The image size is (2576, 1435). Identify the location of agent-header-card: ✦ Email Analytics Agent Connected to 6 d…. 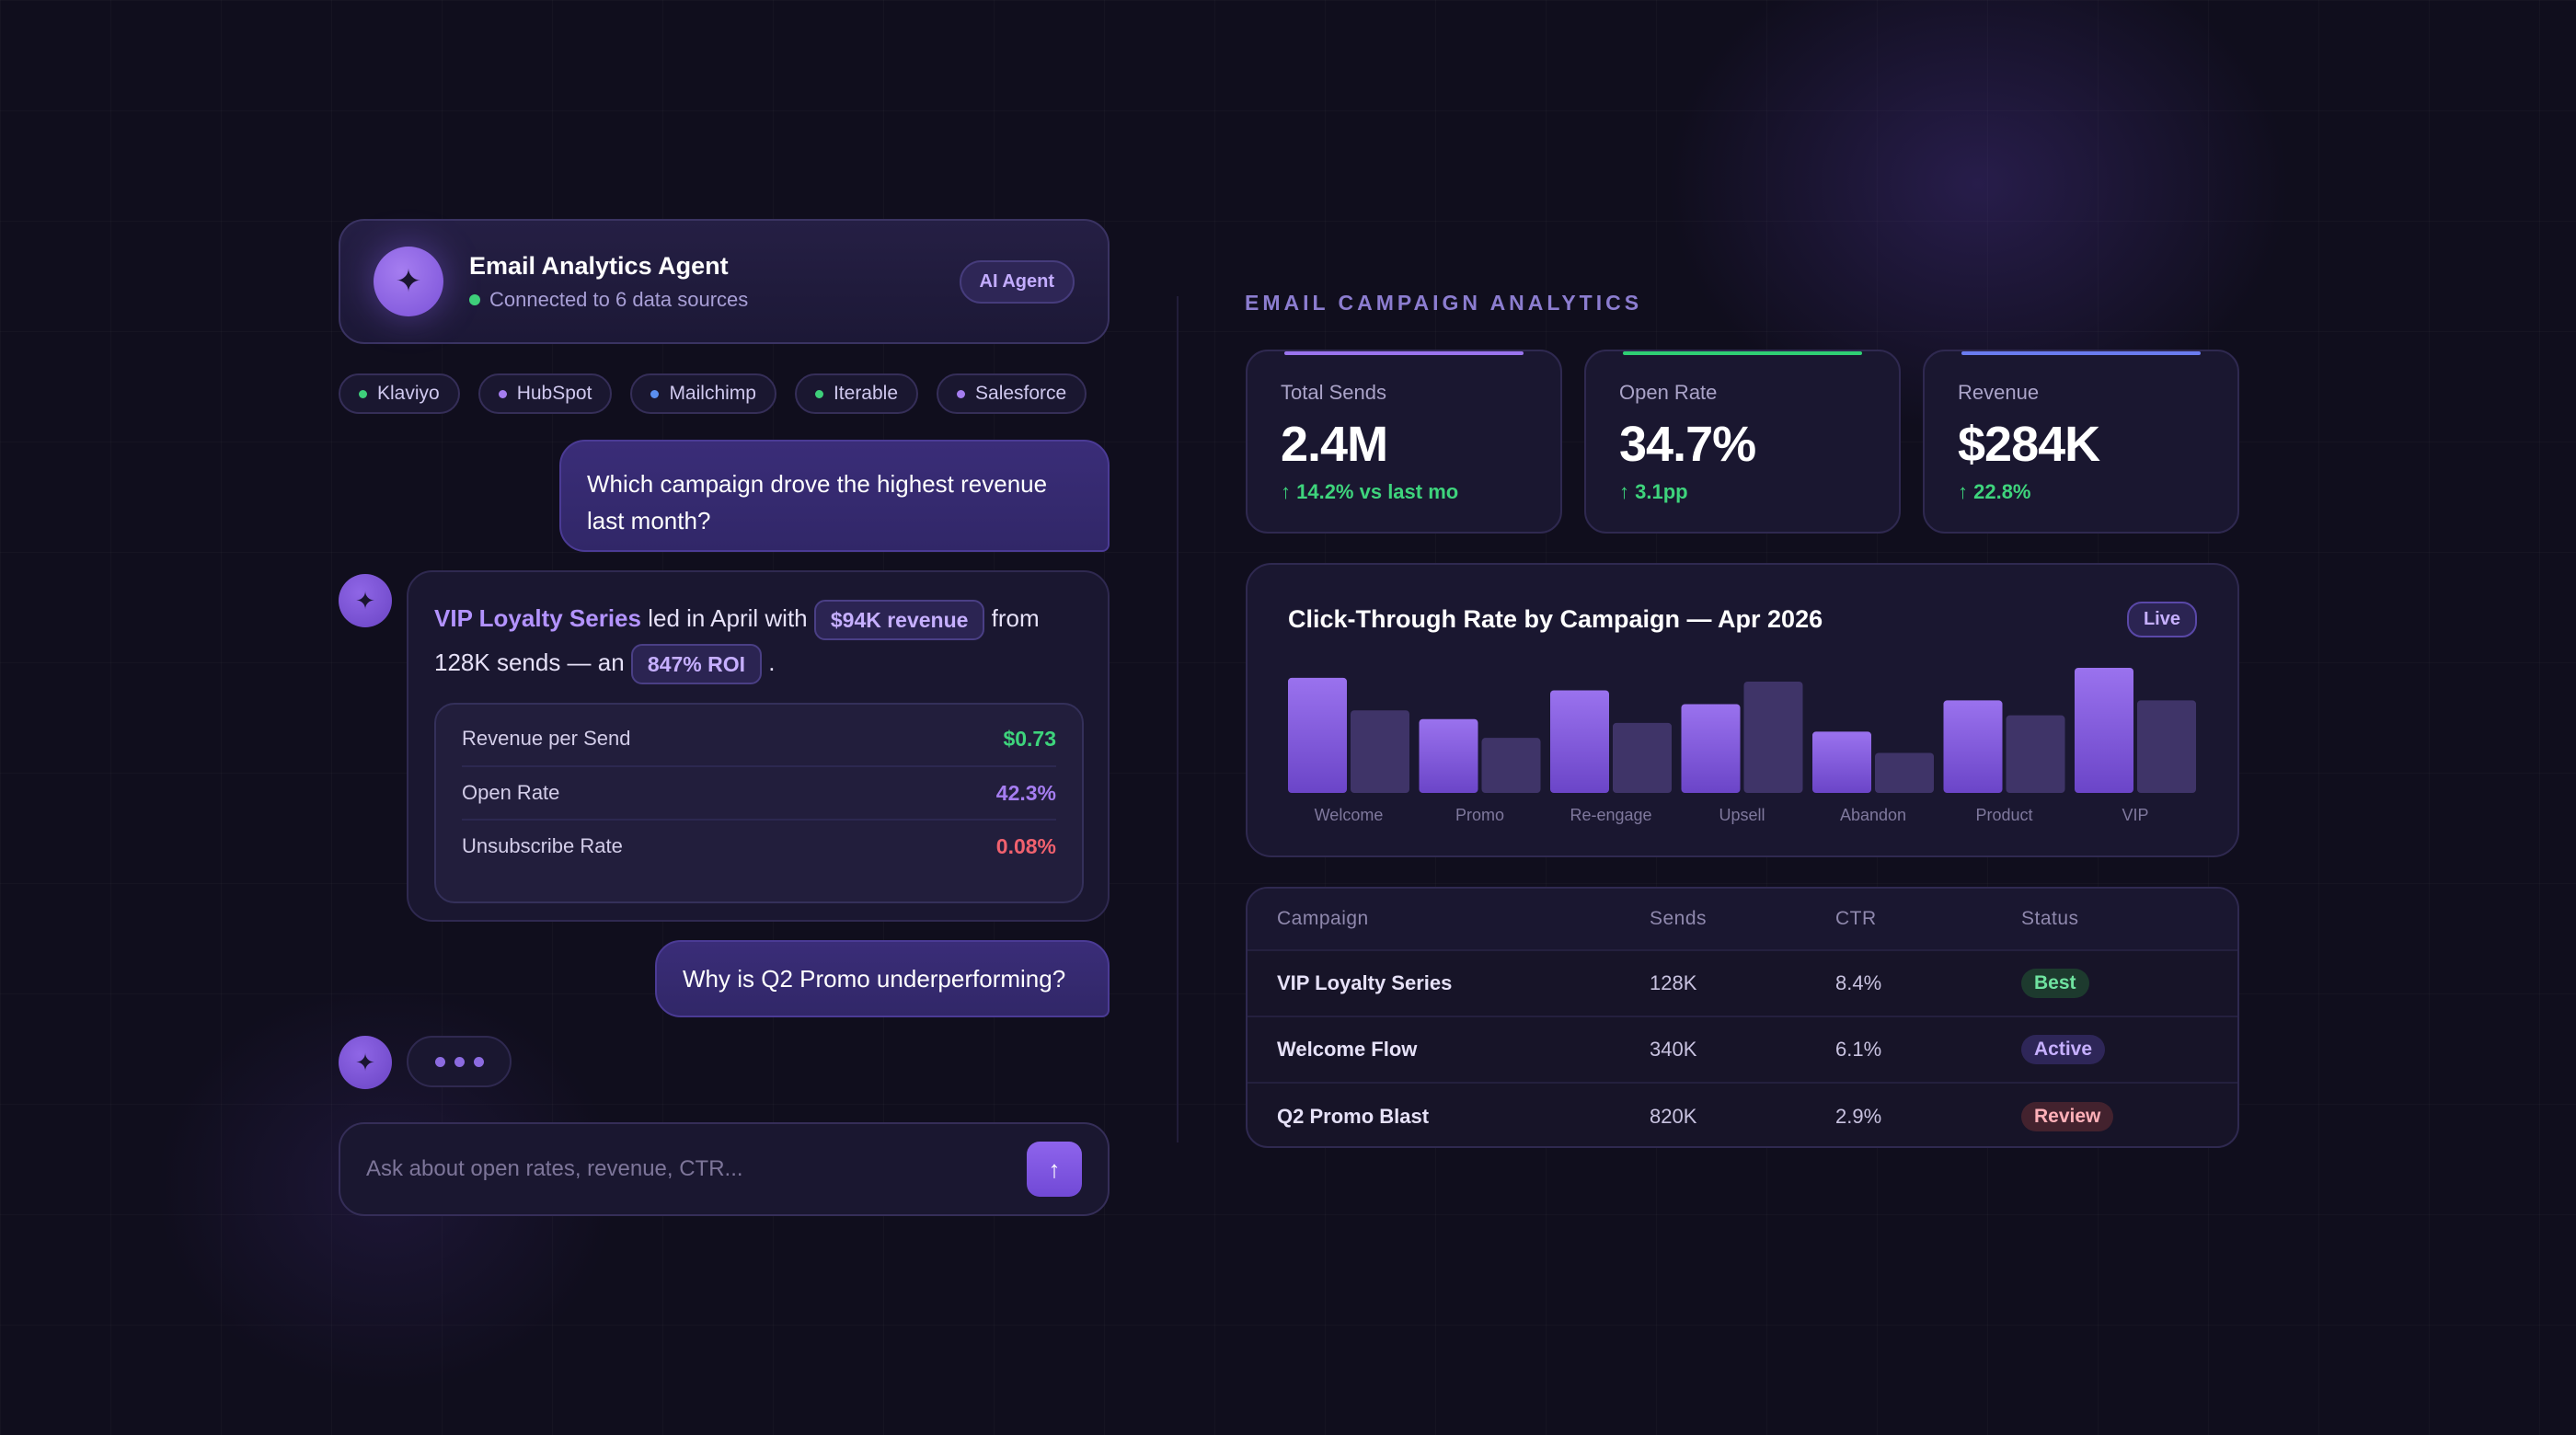
(724, 281).